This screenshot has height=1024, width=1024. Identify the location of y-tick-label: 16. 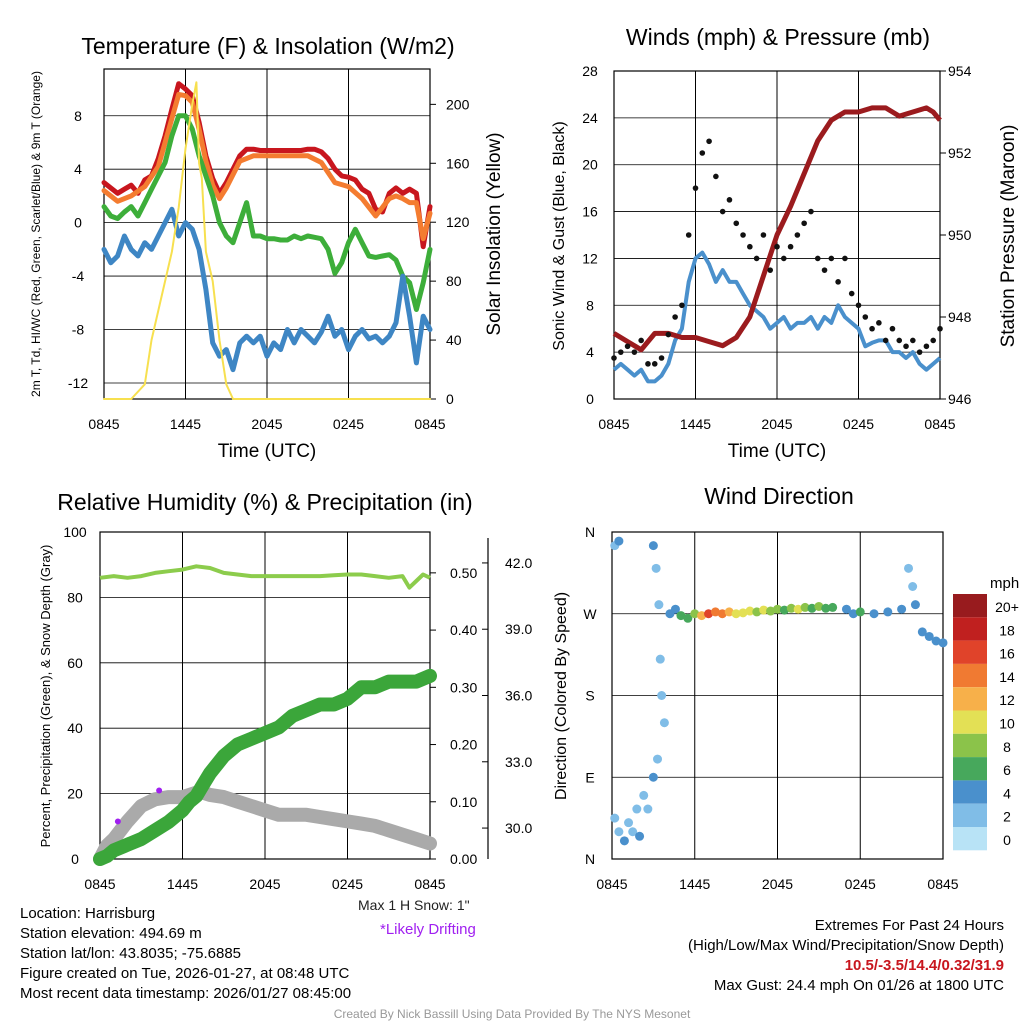
(590, 212).